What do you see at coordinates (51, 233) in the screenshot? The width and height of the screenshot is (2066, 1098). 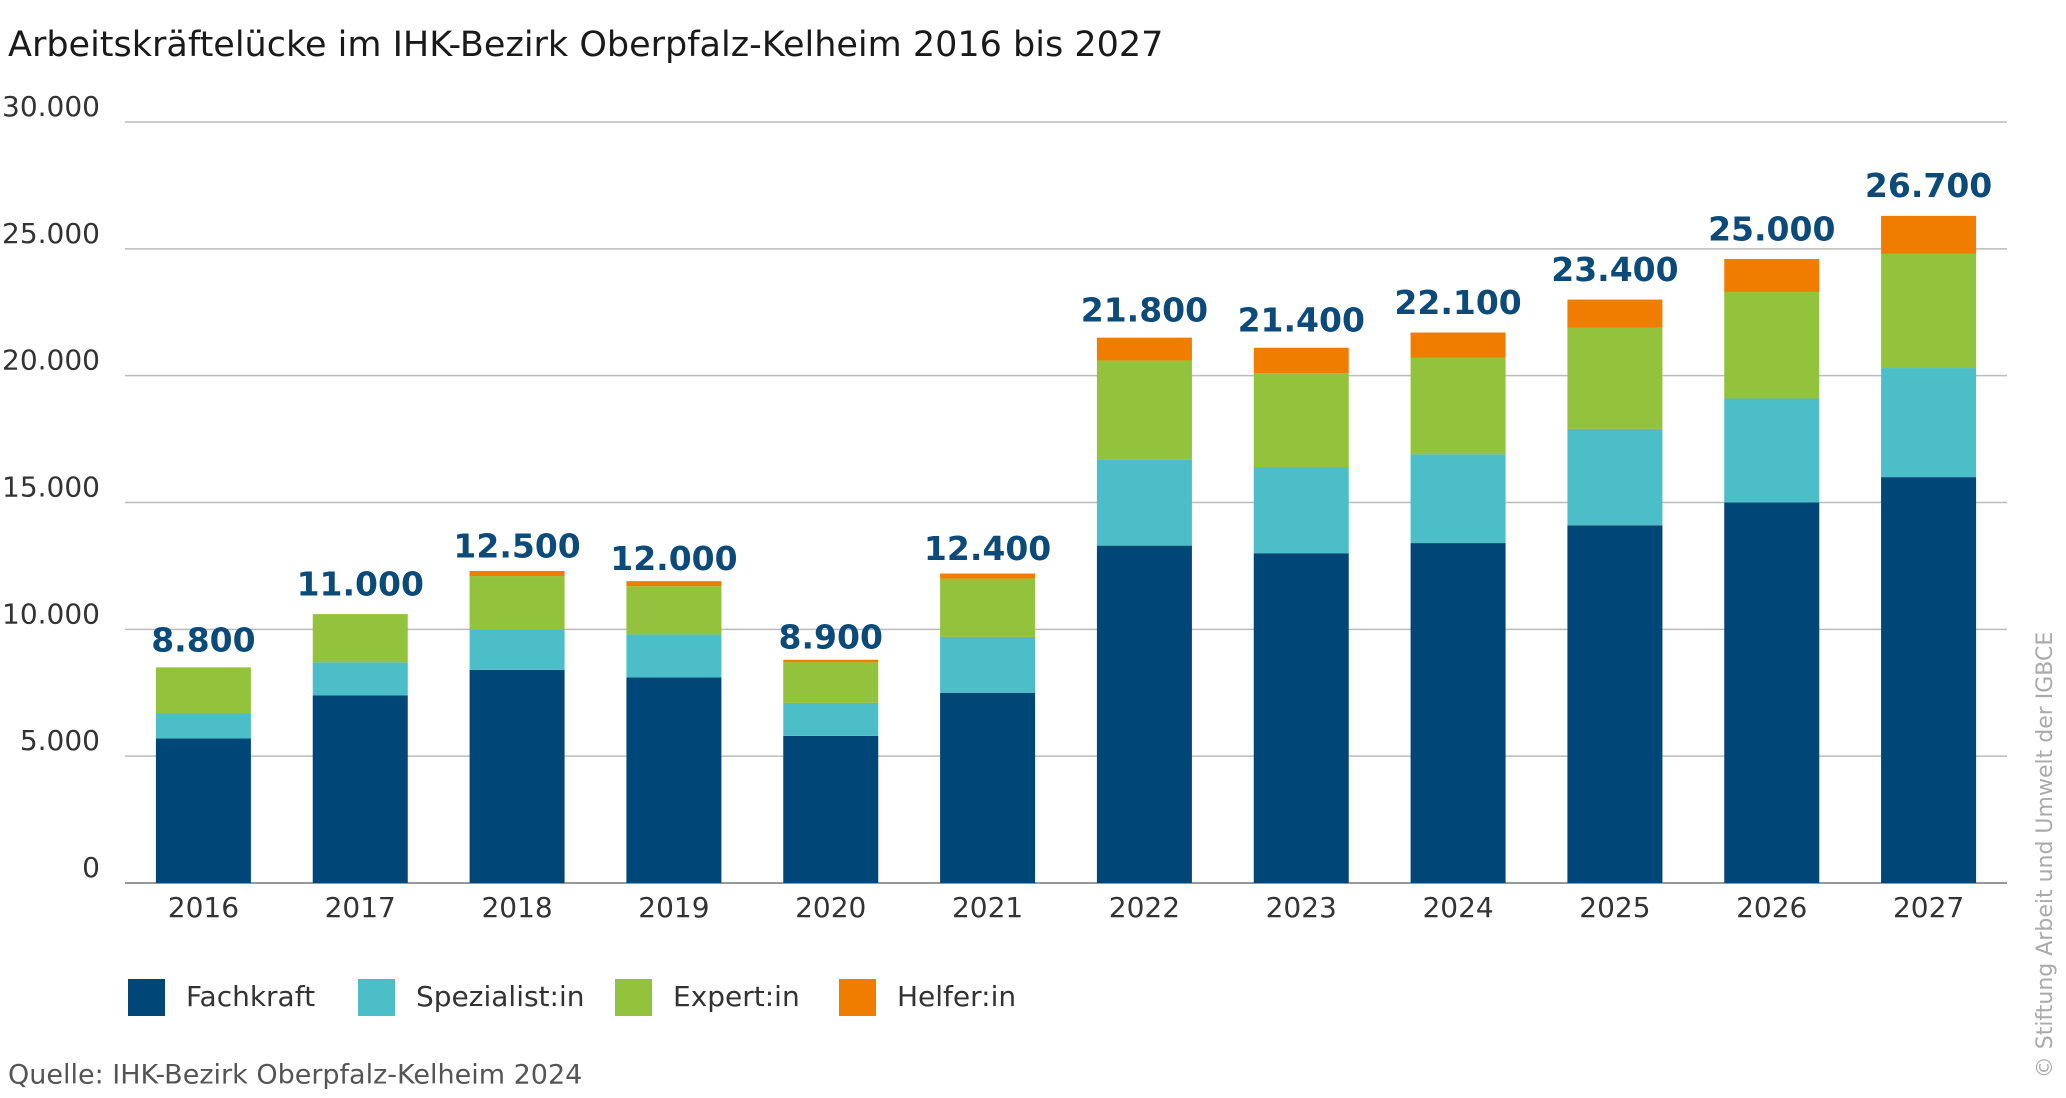 I see `y-tick-label: 25.000` at bounding box center [51, 233].